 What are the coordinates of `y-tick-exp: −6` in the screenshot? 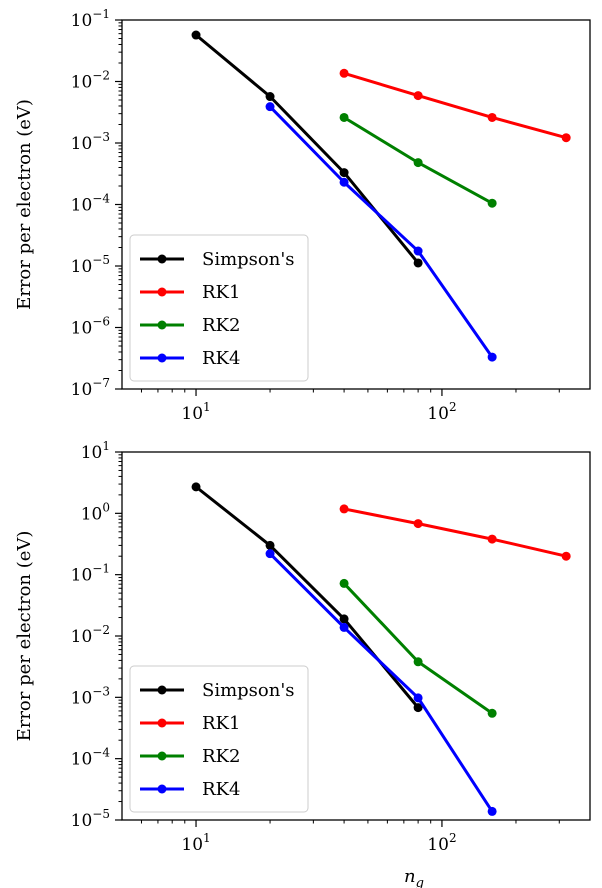 It's located at (101, 322).